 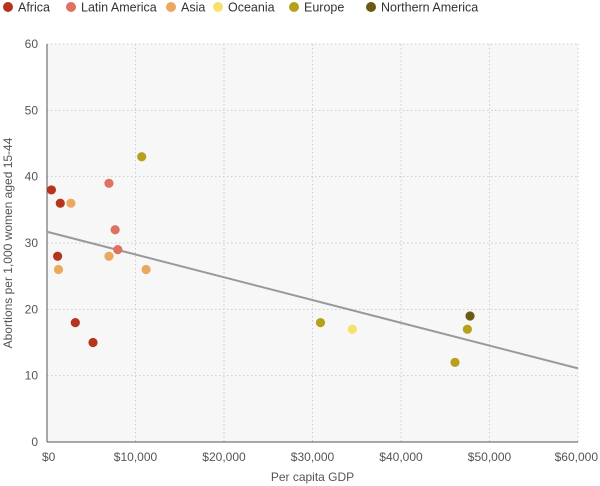 I want to click on x-tick-label: $40,000, so click(x=401, y=457).